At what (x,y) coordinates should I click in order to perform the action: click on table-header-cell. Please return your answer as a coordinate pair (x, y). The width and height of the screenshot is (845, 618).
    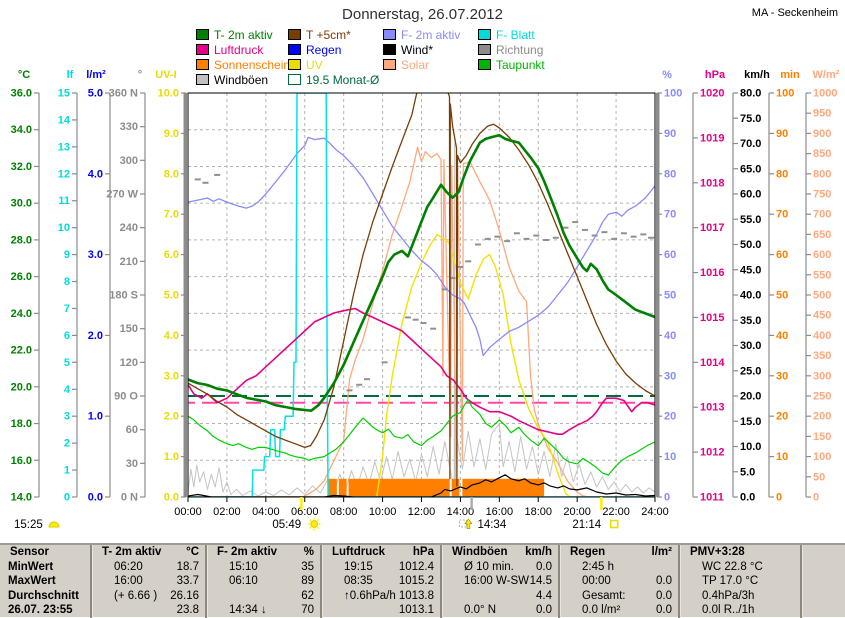
    Looking at the image, I should click on (822, 552).